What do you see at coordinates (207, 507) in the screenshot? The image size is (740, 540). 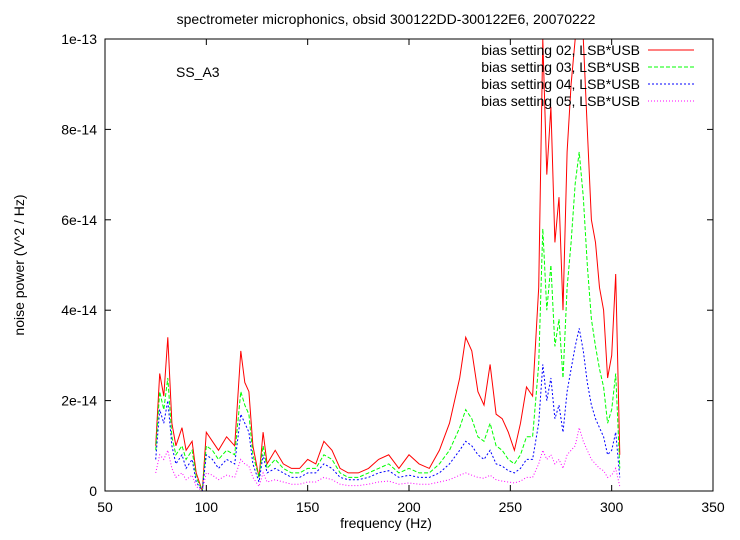 I see `x-tick-label: 100` at bounding box center [207, 507].